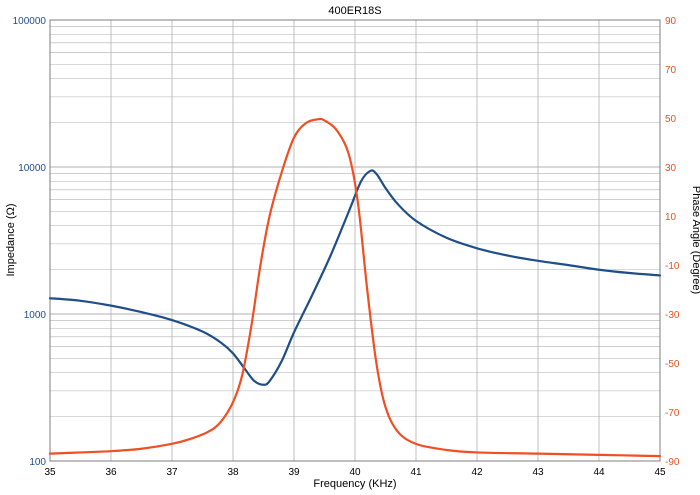 This screenshot has height=495, width=700. I want to click on right-tick-label: 50, so click(671, 119).